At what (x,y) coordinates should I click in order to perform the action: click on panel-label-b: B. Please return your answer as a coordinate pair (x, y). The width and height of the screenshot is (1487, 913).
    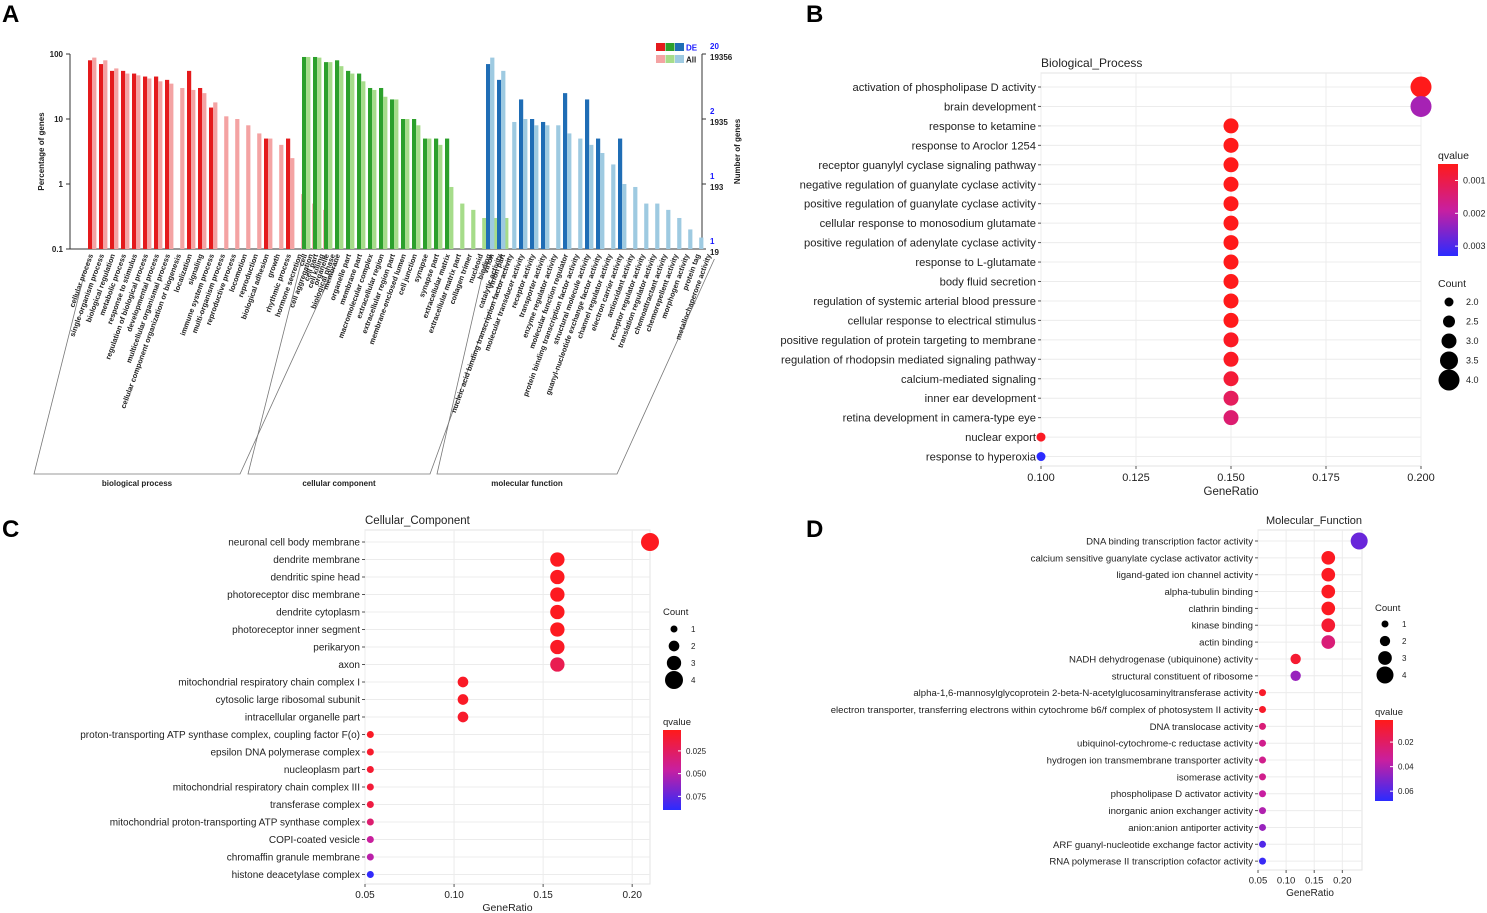
    Looking at the image, I should click on (814, 14).